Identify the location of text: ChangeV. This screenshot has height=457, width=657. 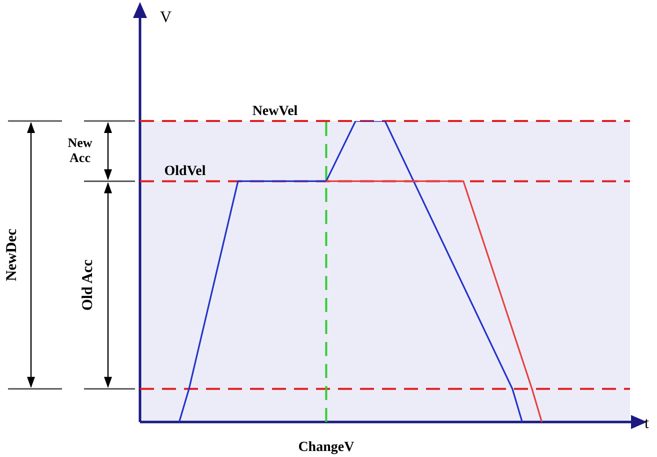
(326, 447).